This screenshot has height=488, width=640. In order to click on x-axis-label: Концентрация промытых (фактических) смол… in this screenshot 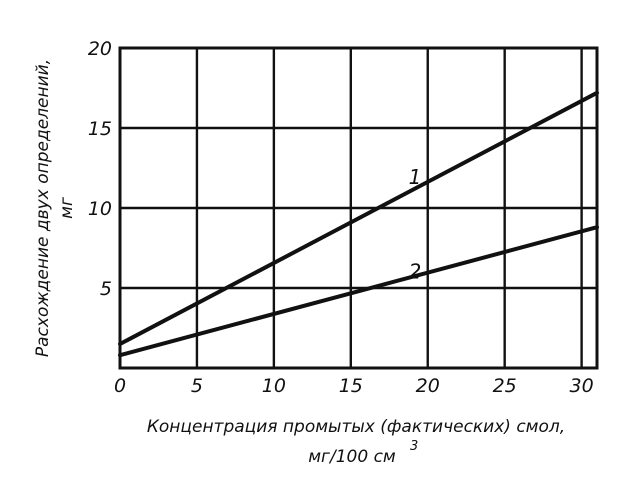, I will do `click(356, 427)`.